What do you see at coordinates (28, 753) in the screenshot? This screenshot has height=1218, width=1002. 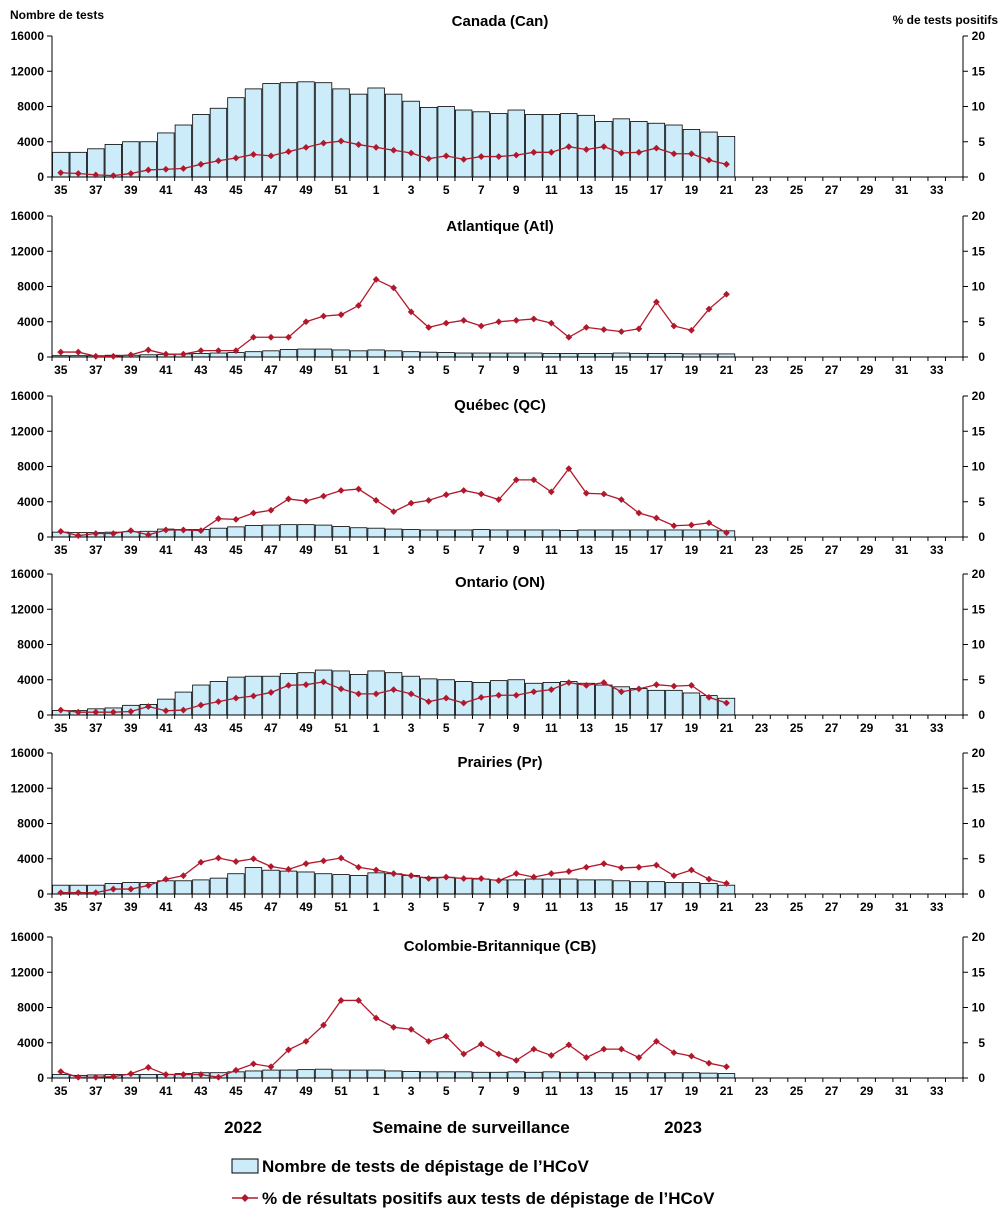 I see `left-tick-label: 16000` at bounding box center [28, 753].